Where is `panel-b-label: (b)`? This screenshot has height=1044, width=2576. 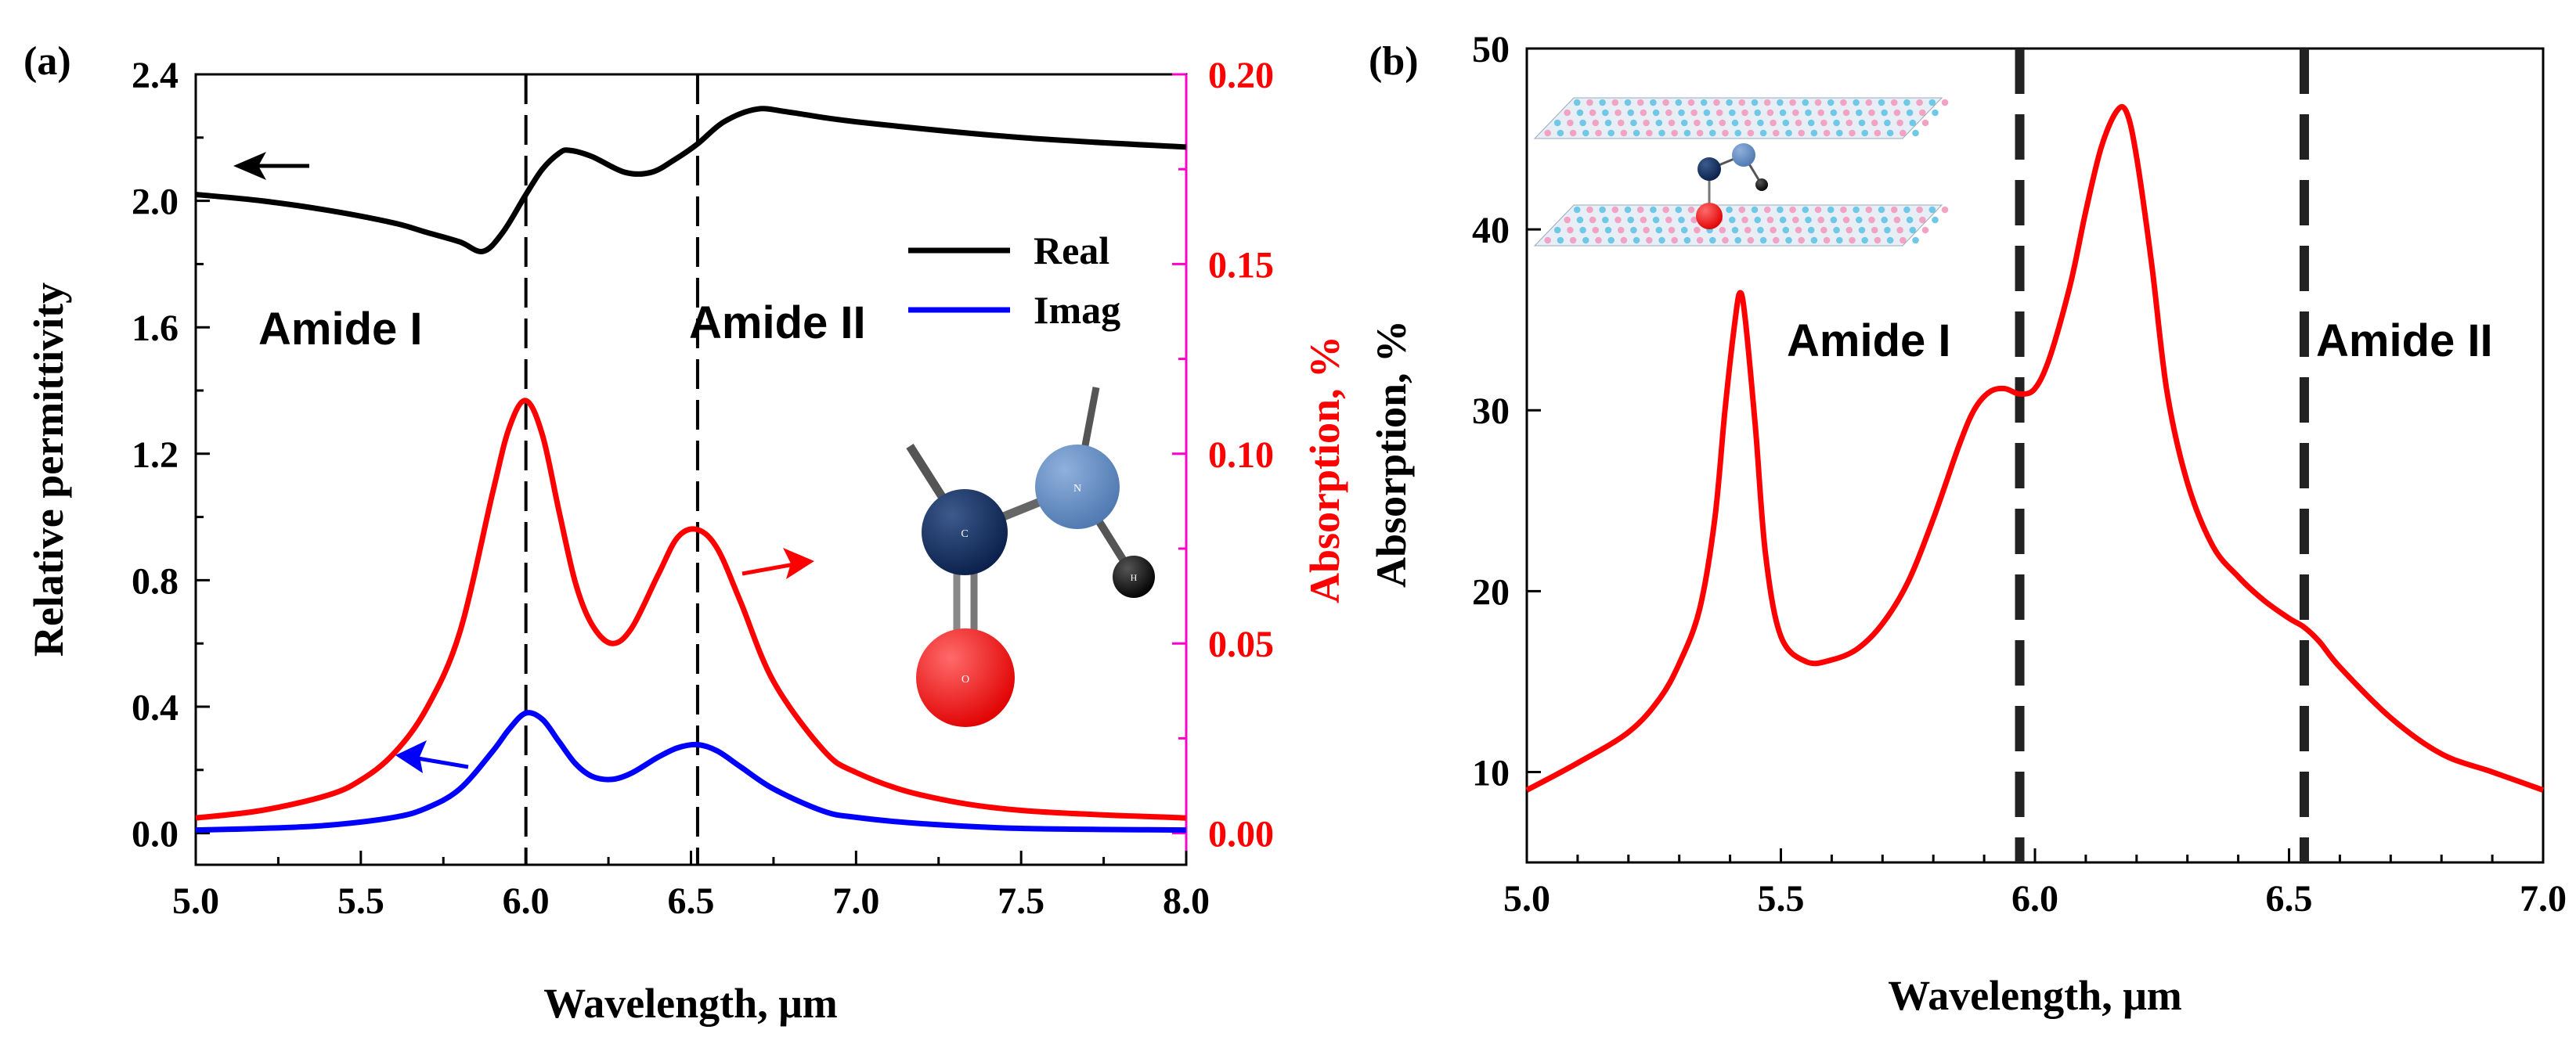
panel-b-label: (b) is located at coordinates (1394, 61).